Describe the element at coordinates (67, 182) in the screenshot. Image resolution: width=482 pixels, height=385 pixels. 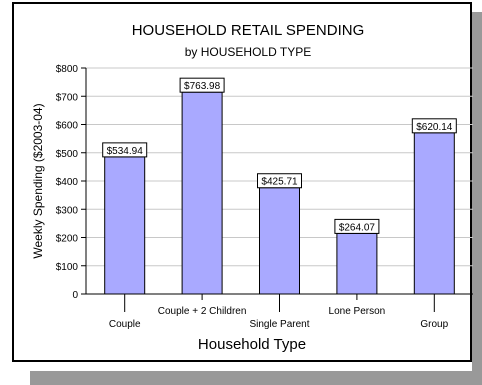
I see `y-tick-label: $400` at that location.